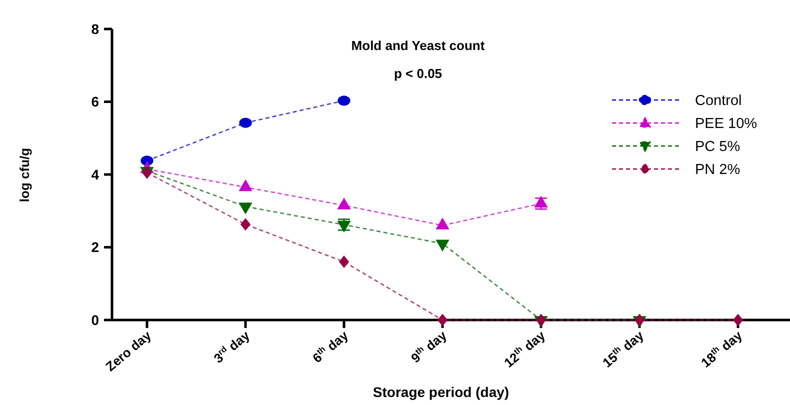 The image size is (790, 405). I want to click on x-axis-title: Storage period (day), so click(441, 392).